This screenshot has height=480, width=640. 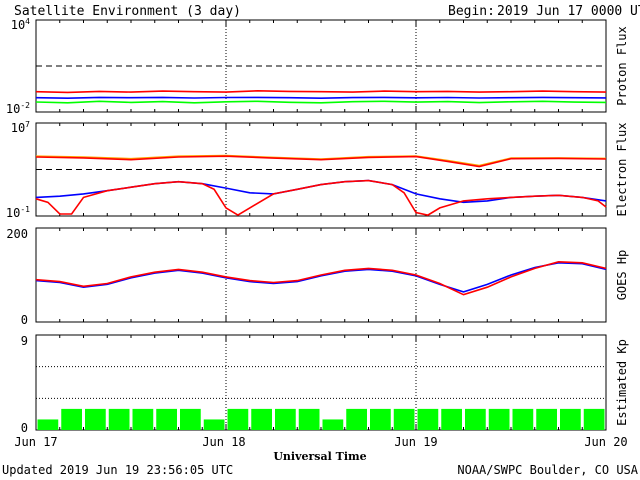 I want to click on y-axis-label: Electron Flux, so click(x=622, y=170).